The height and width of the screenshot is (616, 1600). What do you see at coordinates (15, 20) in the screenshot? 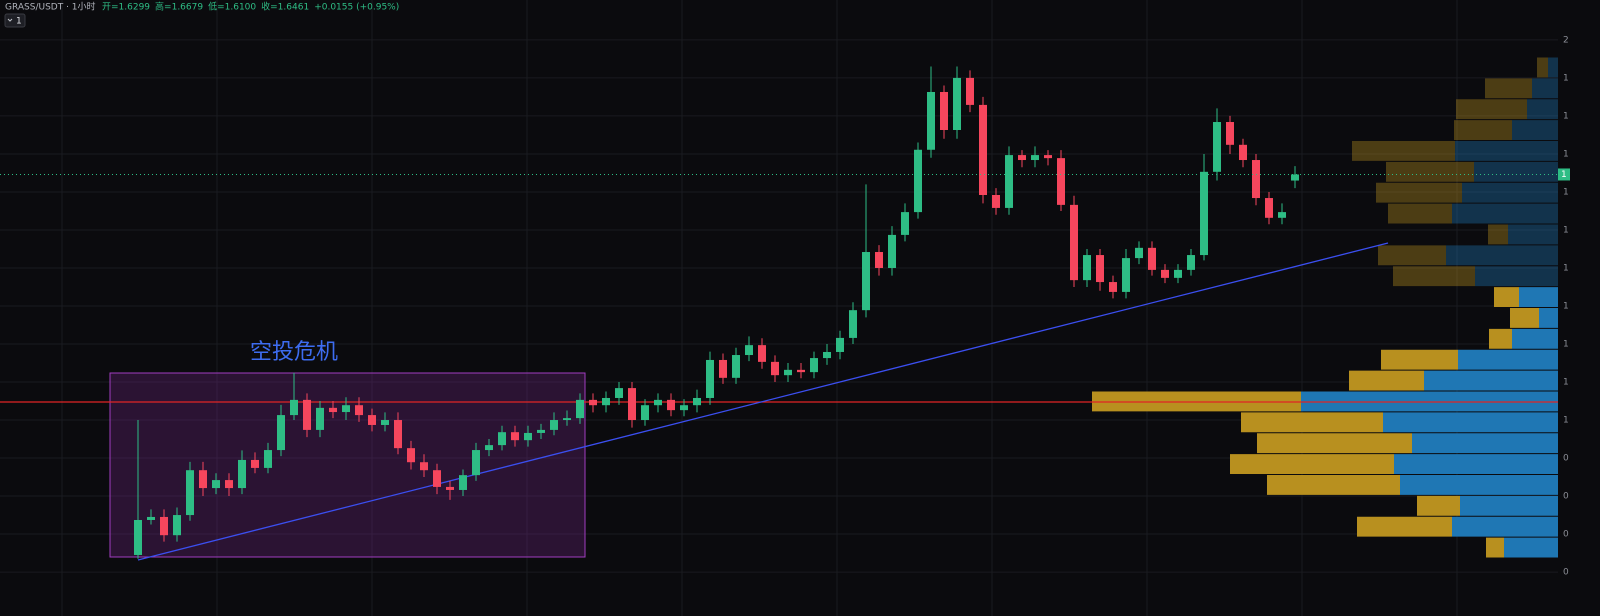
I see `interval-button` at bounding box center [15, 20].